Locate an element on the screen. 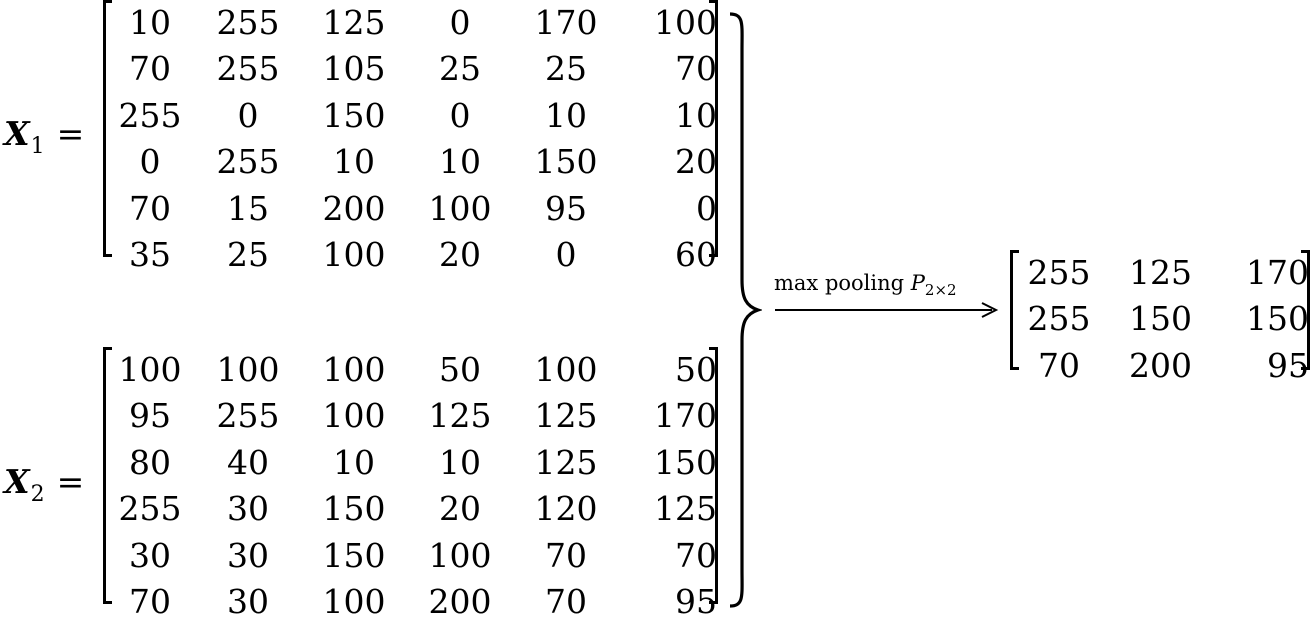 The image size is (1313, 625). x2-equals: = is located at coordinates (70, 481).